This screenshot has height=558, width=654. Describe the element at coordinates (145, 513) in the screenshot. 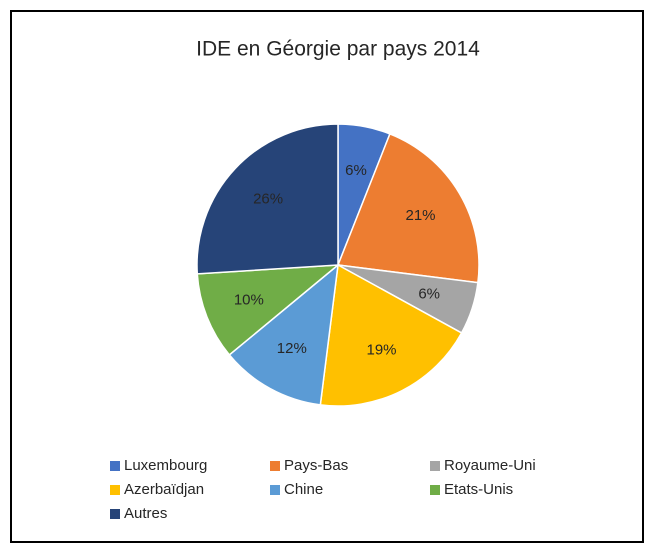

I see `legend-label: Autres` at that location.